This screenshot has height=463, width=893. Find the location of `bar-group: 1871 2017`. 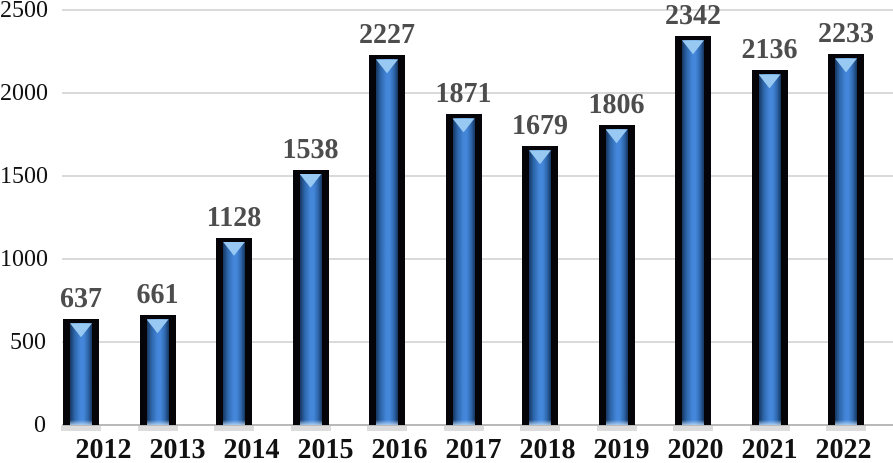

bar-group: 1871 2017 is located at coordinates (464, 231).